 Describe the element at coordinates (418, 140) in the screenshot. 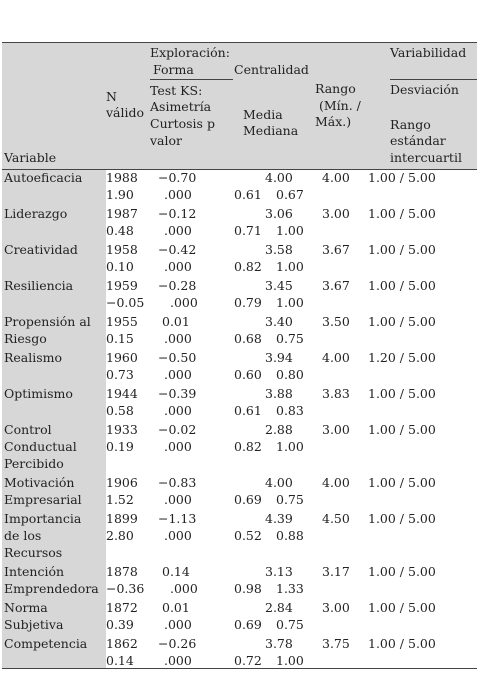

I see `header-rango-est-2: estándar` at that location.